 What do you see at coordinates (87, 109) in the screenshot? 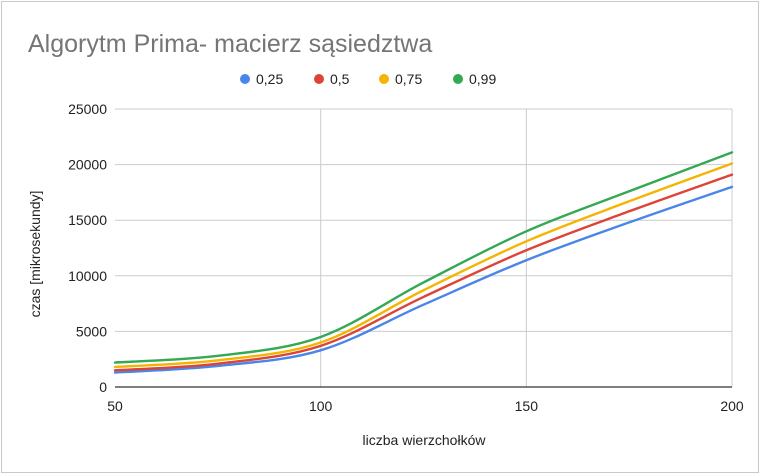
I see `y-tick-label: 25000` at bounding box center [87, 109].